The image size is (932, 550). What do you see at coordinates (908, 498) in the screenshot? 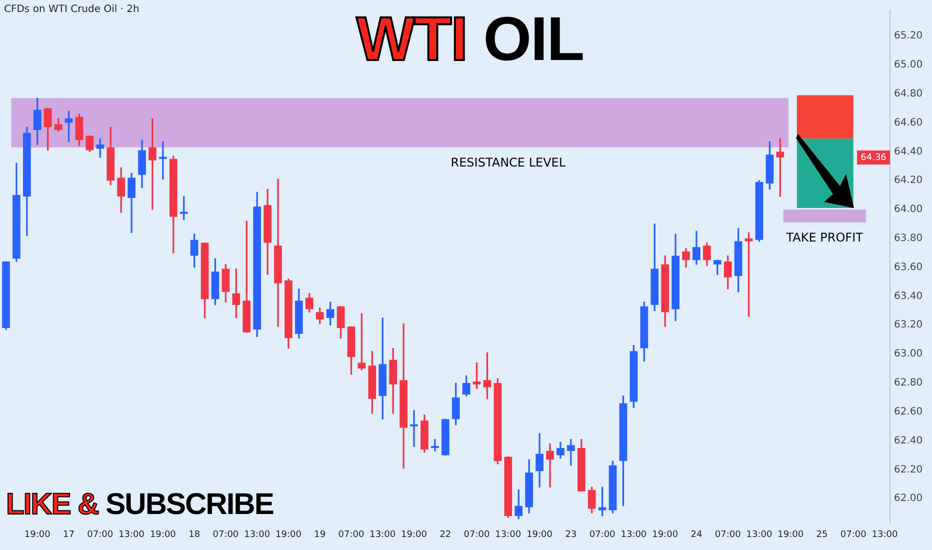
I see `y-tick-label: 62.00` at bounding box center [908, 498].